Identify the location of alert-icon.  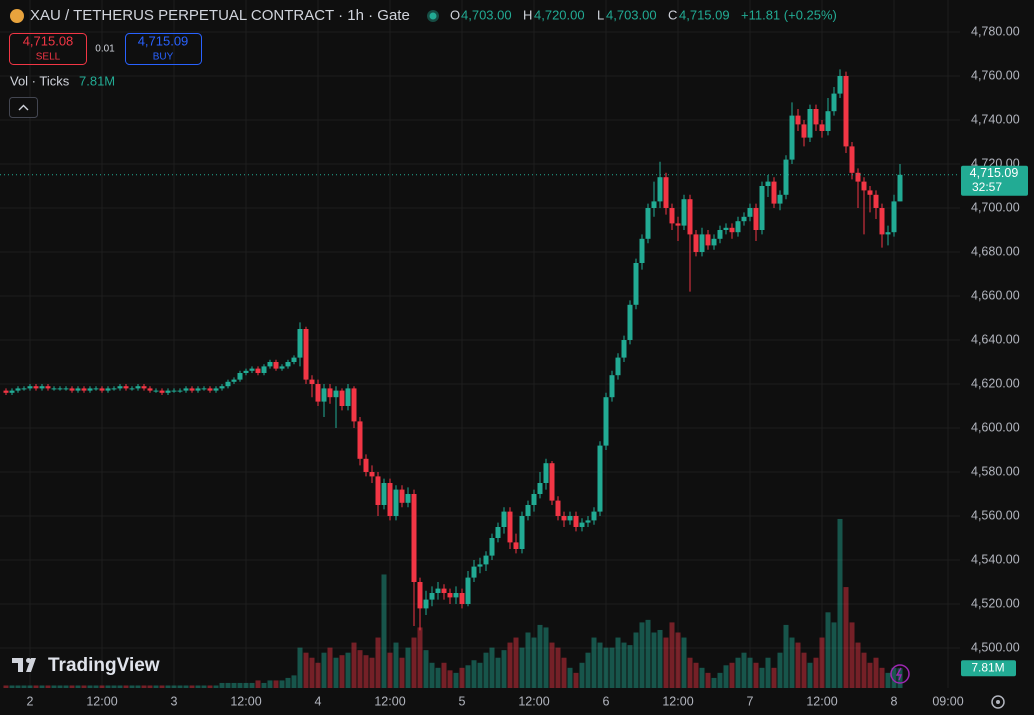
(900, 674).